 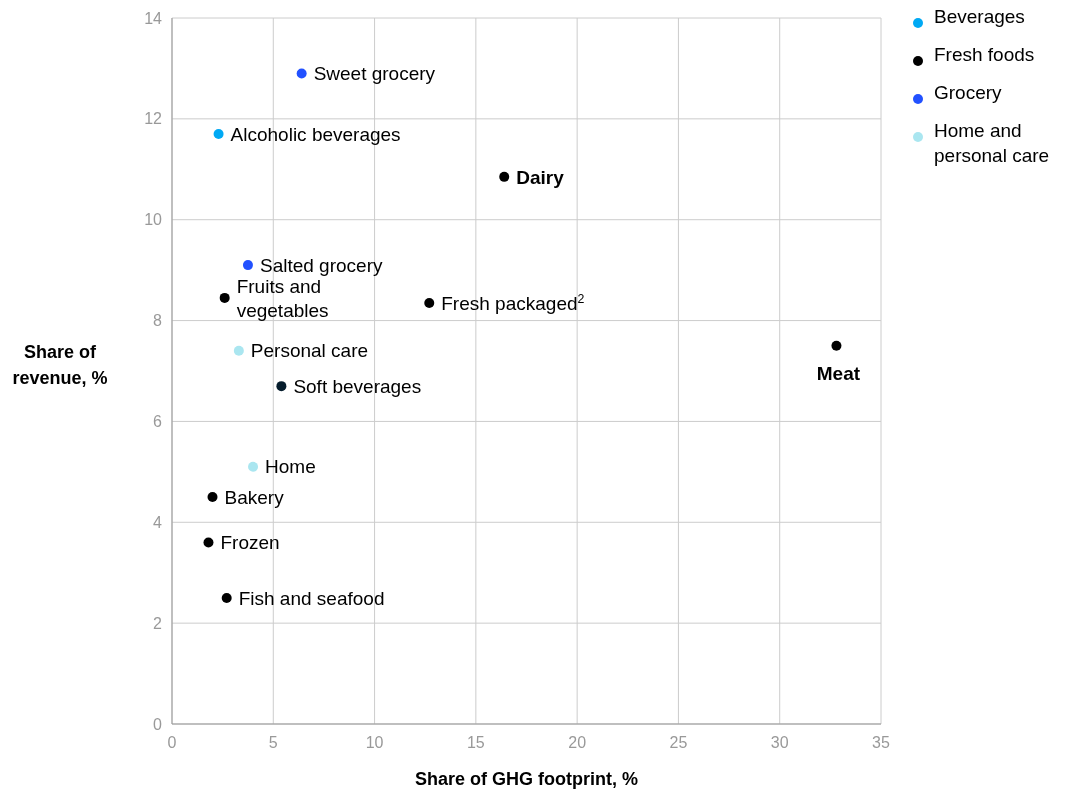 I want to click on x-axis-title: Share of GHG footprint, %, so click(x=526, y=779).